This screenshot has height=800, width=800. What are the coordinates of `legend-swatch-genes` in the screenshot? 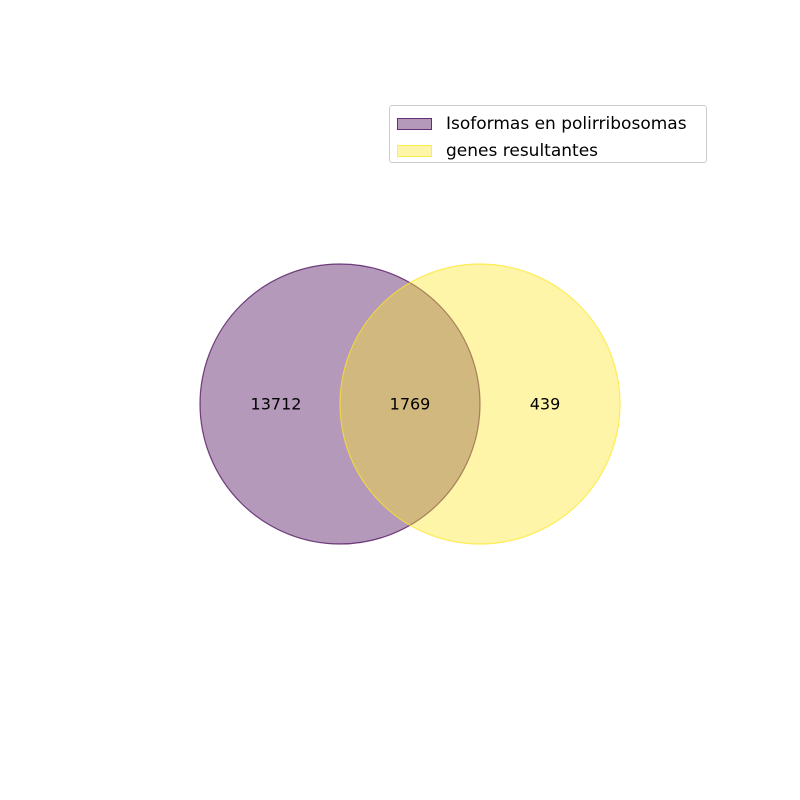 It's located at (414, 150).